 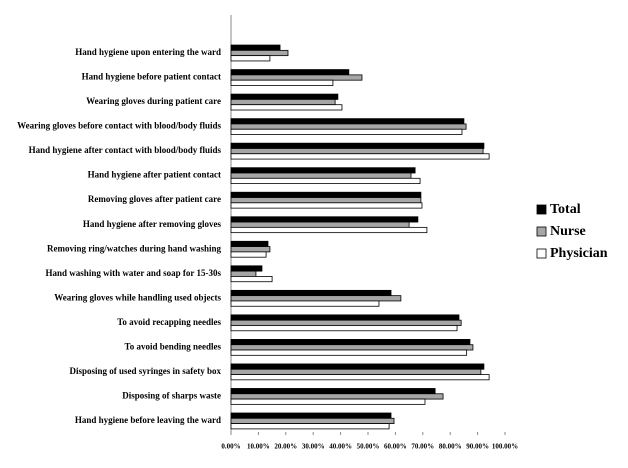 What do you see at coordinates (169, 322) in the screenshot?
I see `category-label: To avoid recapping needles` at bounding box center [169, 322].